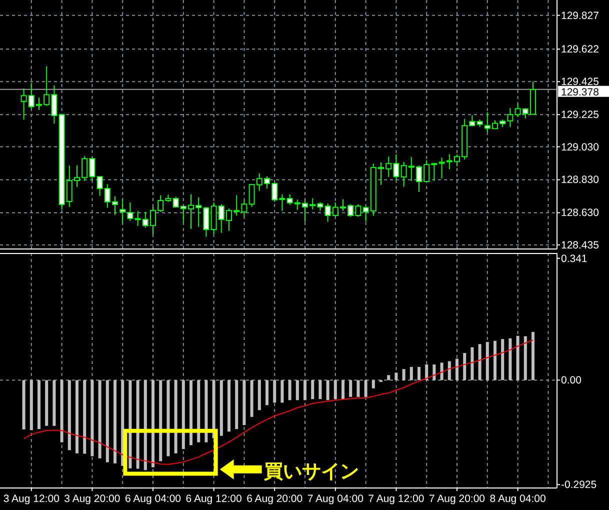  Describe the element at coordinates (304, 92) in the screenshot. I see `ref-line: 129.378` at that location.